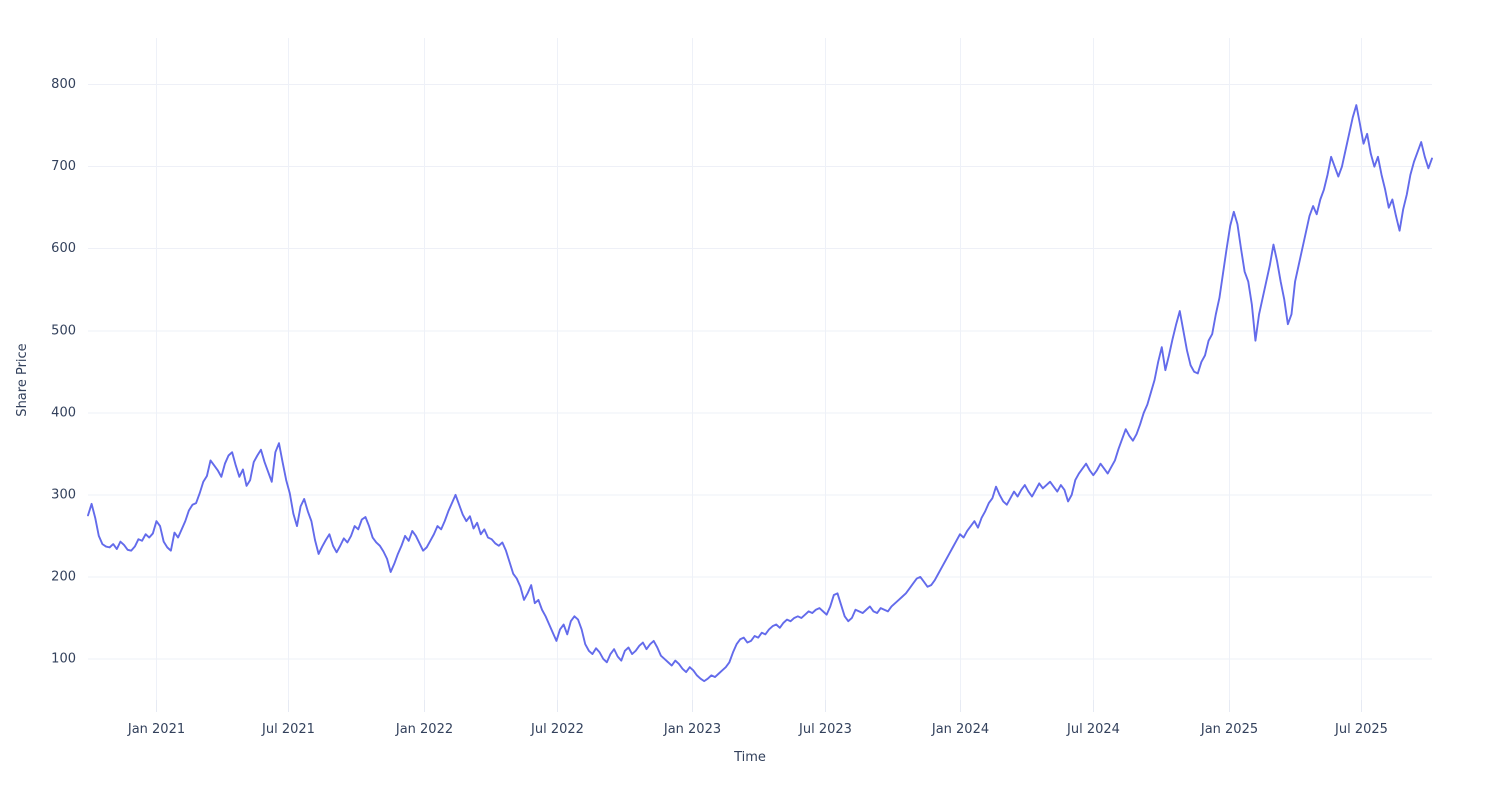 The height and width of the screenshot is (800, 1500). I want to click on x-axis-tick-marks, so click(759, 706).